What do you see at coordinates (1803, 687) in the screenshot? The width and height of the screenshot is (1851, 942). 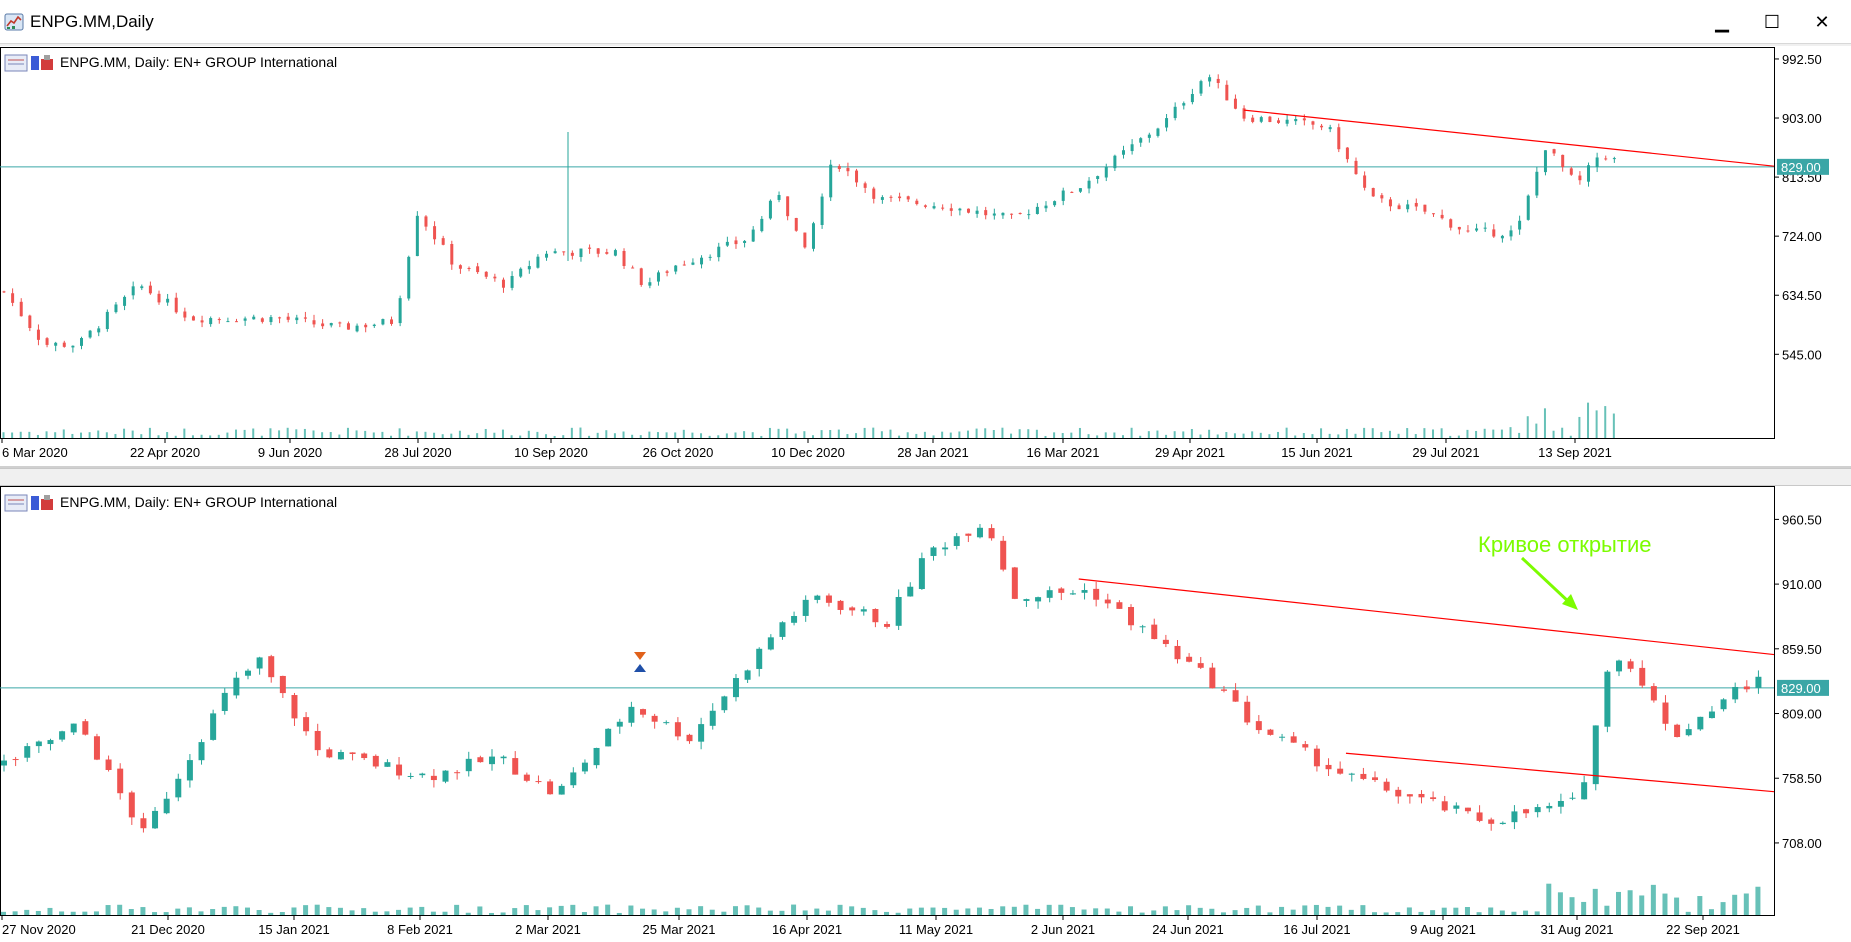 I see `current-price-box` at bounding box center [1803, 687].